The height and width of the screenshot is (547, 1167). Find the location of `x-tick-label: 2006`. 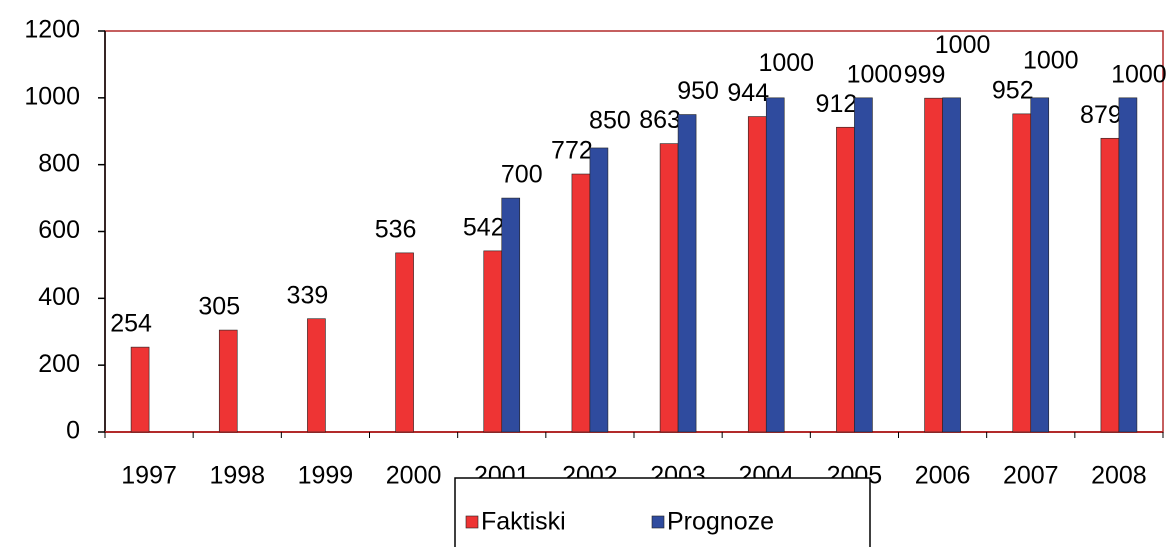

x-tick-label: 2006 is located at coordinates (943, 476).